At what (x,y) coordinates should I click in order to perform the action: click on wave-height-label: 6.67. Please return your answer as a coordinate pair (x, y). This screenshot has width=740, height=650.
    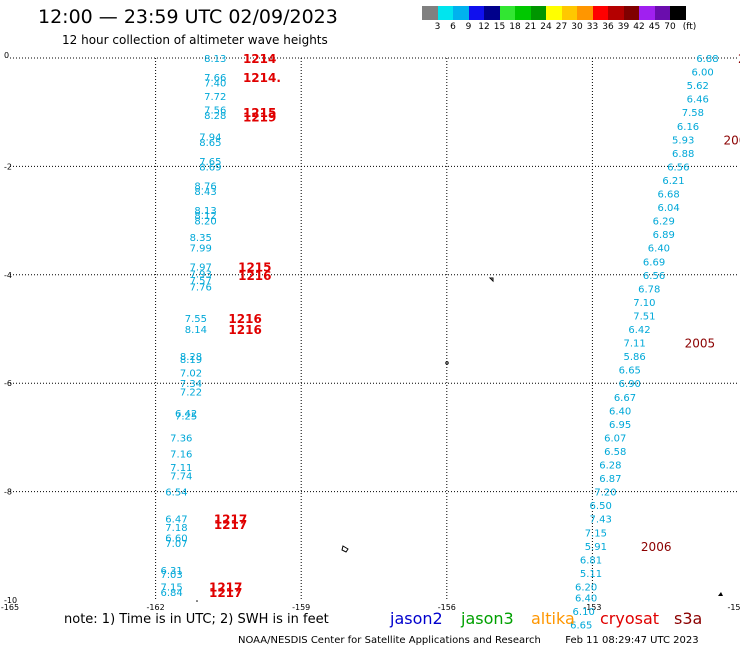
    Looking at the image, I should click on (625, 398).